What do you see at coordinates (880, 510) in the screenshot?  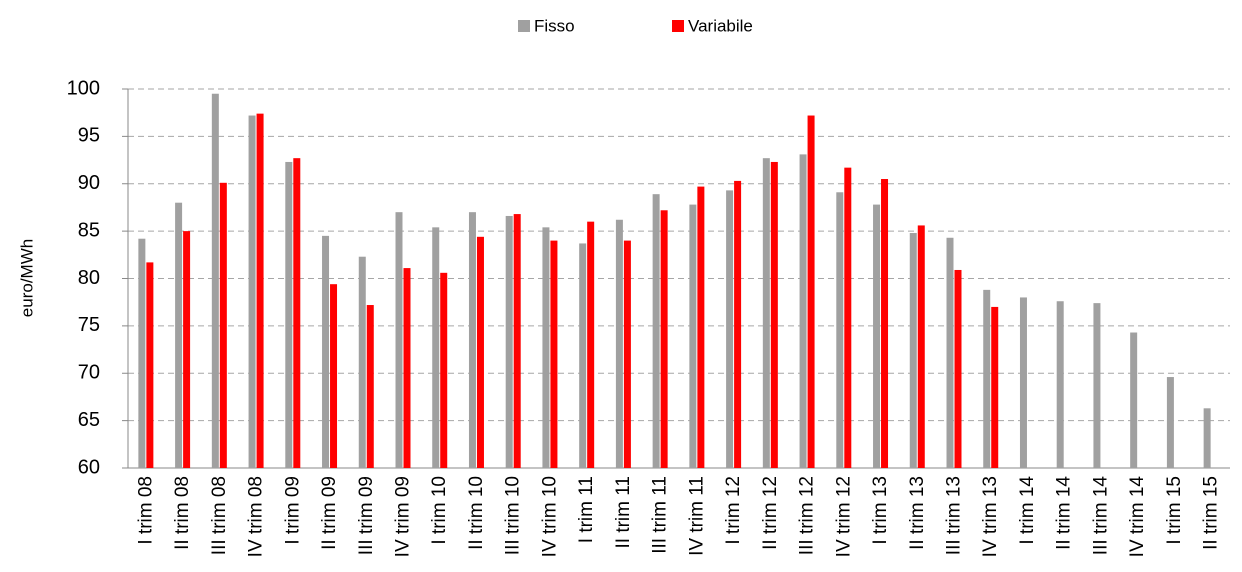 I see `x-tick-label: I trim 13` at bounding box center [880, 510].